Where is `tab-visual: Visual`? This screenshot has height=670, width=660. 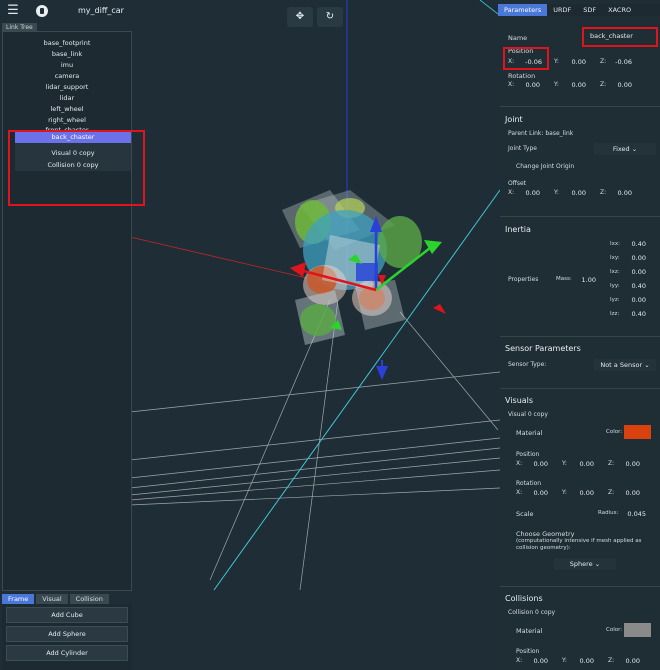 tab-visual: Visual is located at coordinates (52, 599).